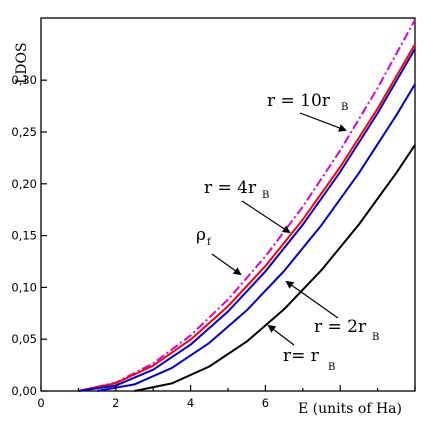  Describe the element at coordinates (265, 403) in the screenshot. I see `x-tick-label: 6` at that location.